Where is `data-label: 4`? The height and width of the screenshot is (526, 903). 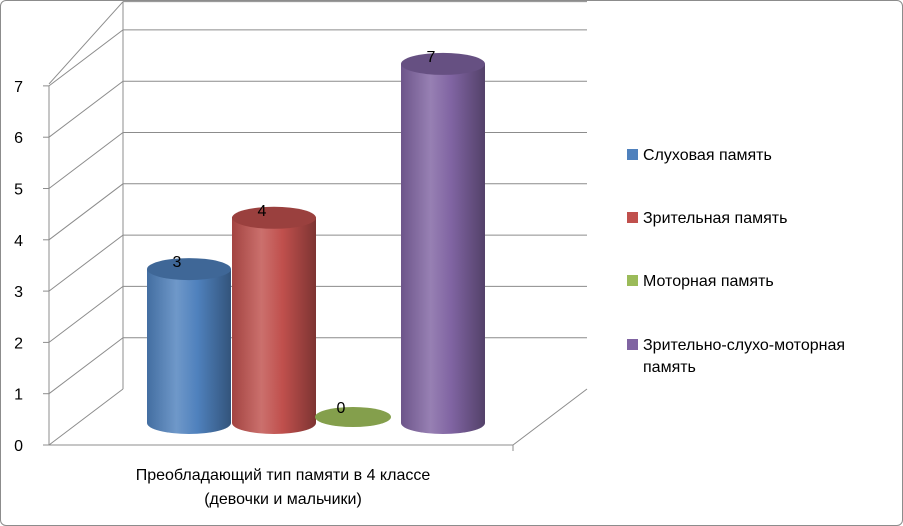 data-label: 4 is located at coordinates (262, 211).